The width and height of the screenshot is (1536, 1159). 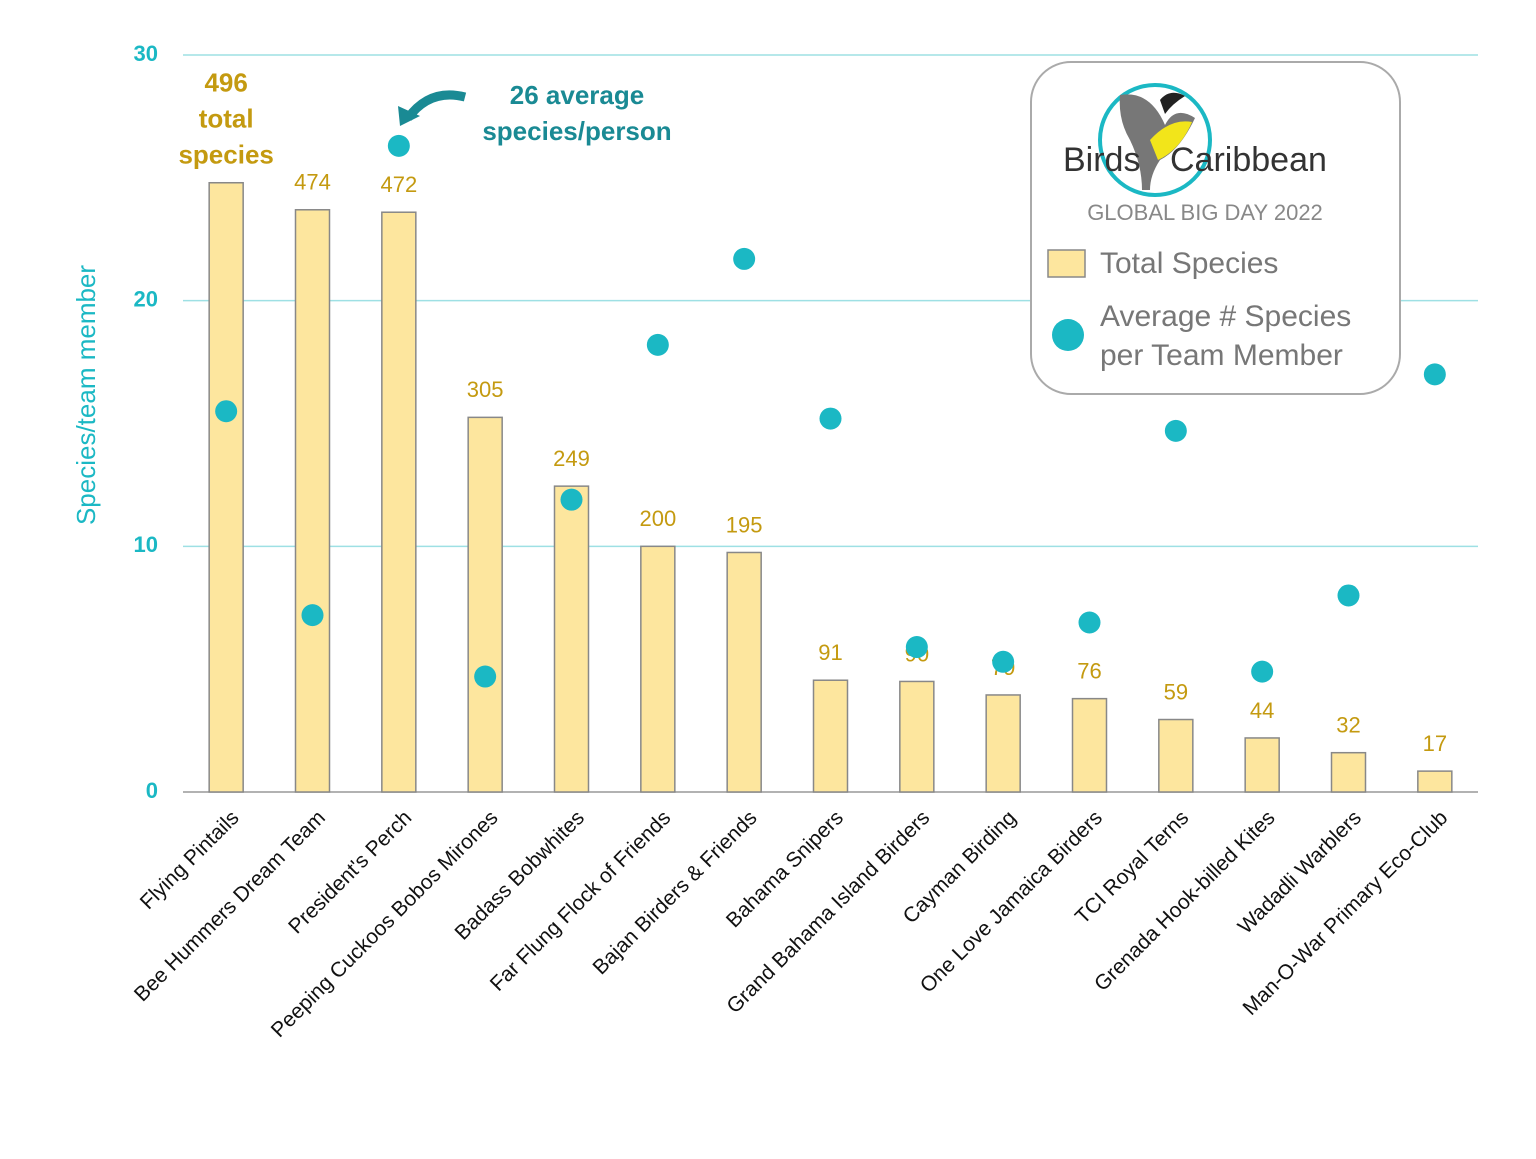 I want to click on y-tick-label: 30, so click(x=146, y=53).